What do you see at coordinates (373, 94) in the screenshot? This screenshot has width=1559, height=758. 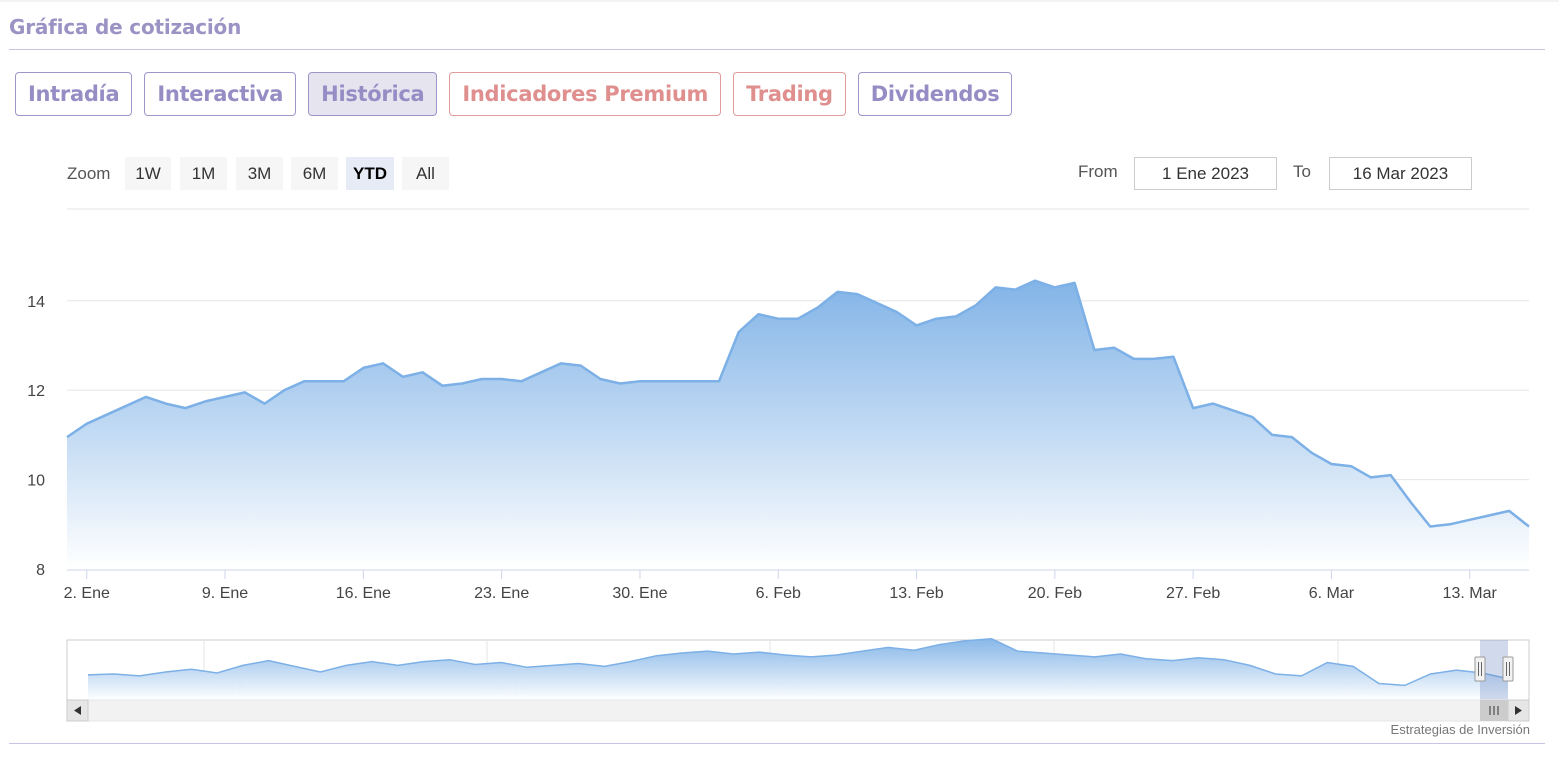 I see `tab-historica: Histórica` at bounding box center [373, 94].